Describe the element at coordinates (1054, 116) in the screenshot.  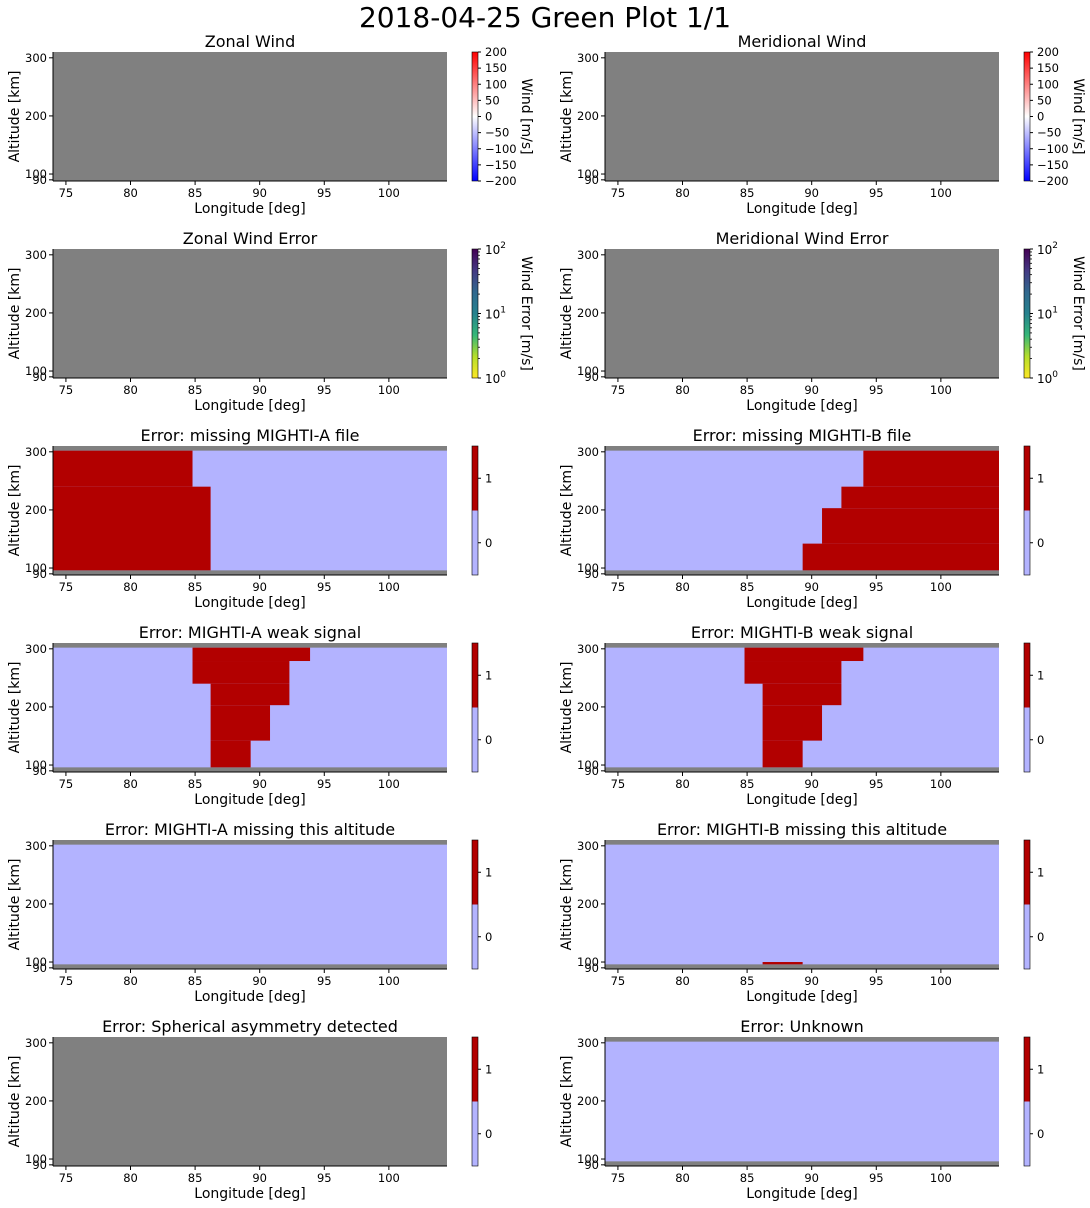
I see `colorbar: 200 150 100 50 0 −50 −100 −150 −200 Wind [m/s]` at that location.